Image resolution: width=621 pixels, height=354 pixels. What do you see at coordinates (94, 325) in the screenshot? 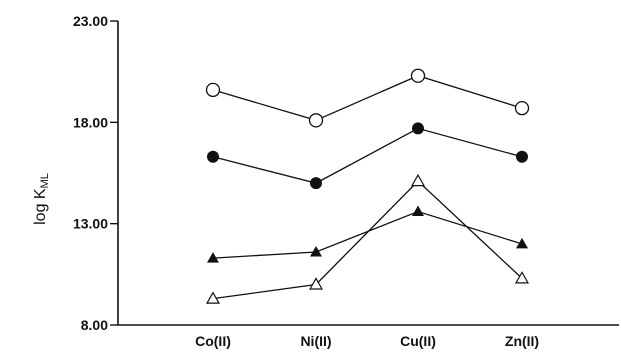
I see `y-tick-label: 8.00` at bounding box center [94, 325].